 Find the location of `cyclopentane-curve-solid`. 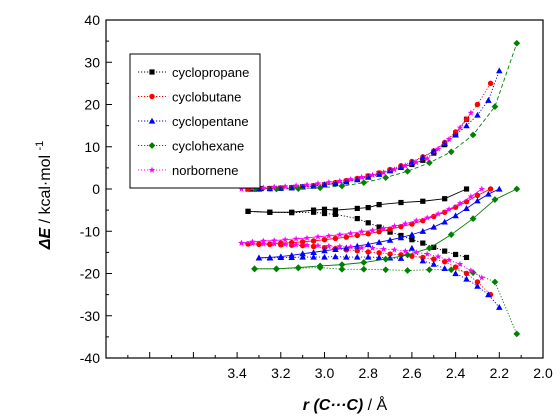

cyclopentane-curve-solid is located at coordinates (379, 223).